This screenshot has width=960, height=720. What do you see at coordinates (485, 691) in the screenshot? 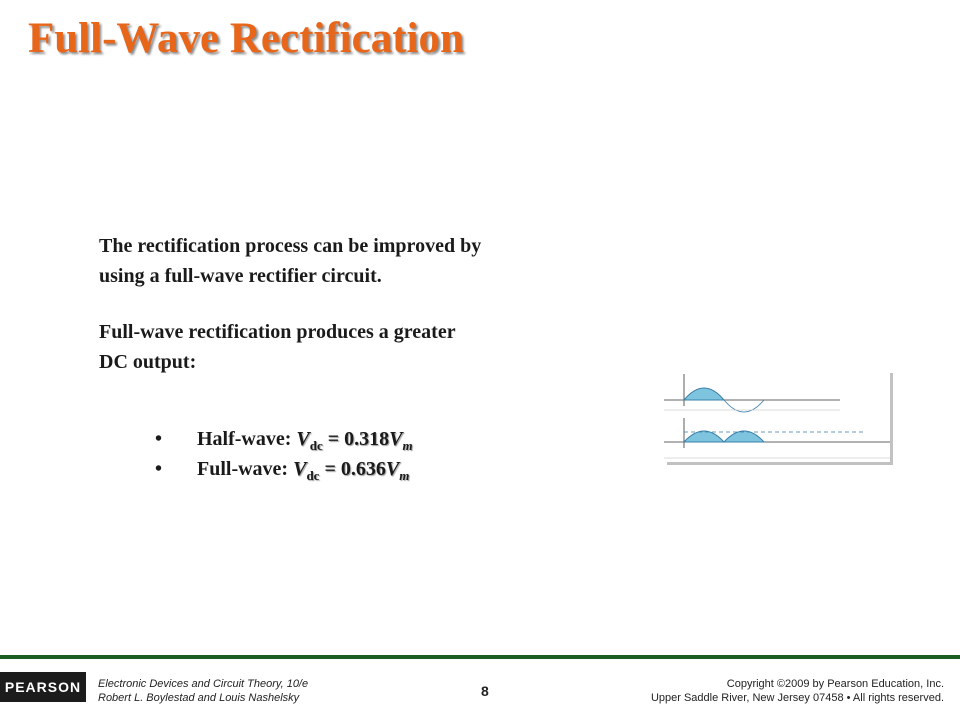
I see `page-number: 8` at bounding box center [485, 691].